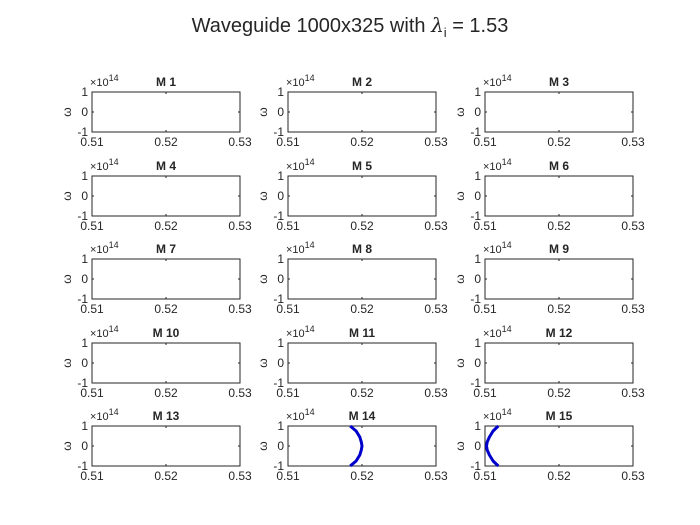 Image resolution: width=700 pixels, height=525 pixels. Describe the element at coordinates (352, 445) in the screenshot. I see `subplot-m14: M 14 ×1014 ω1 0 -10.51 0.52 0.53` at that location.